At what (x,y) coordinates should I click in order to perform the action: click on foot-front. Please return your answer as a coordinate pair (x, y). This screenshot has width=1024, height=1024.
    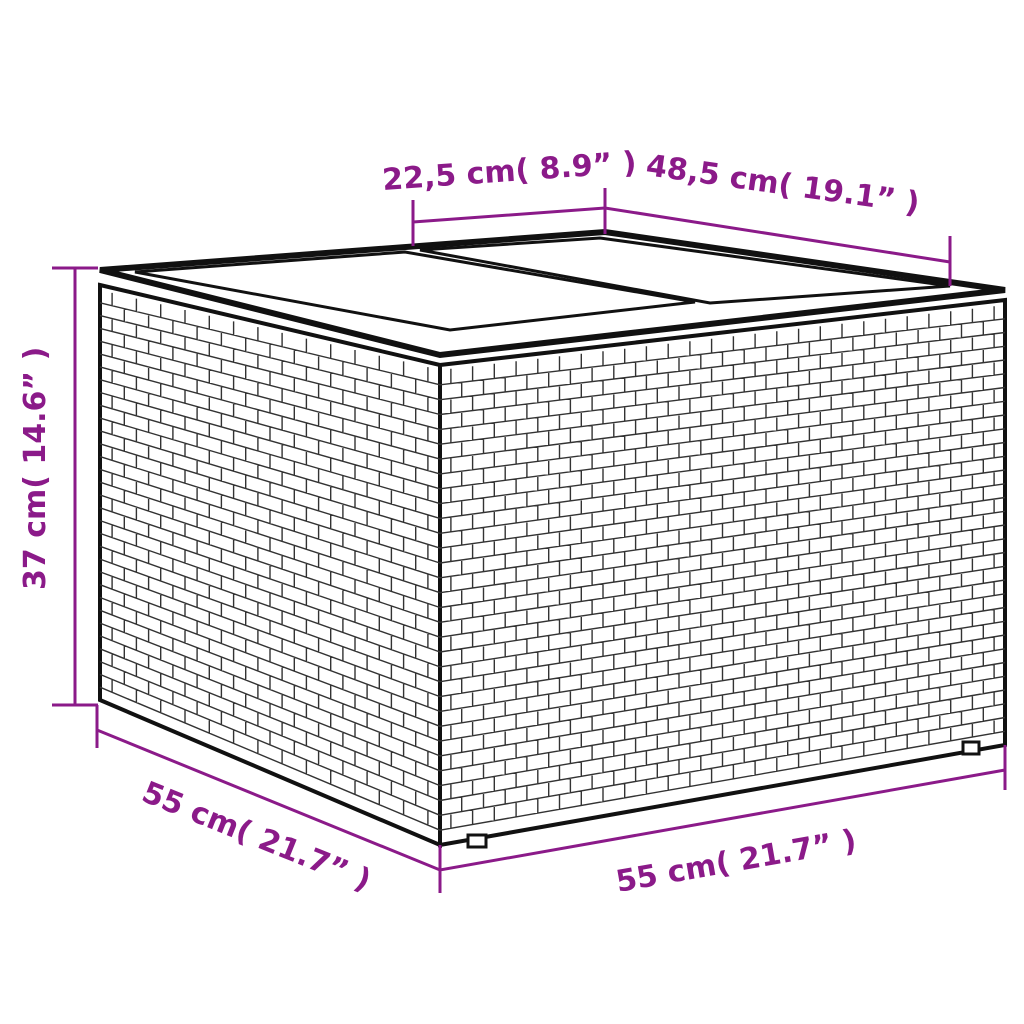
    Looking at the image, I should click on (477, 841).